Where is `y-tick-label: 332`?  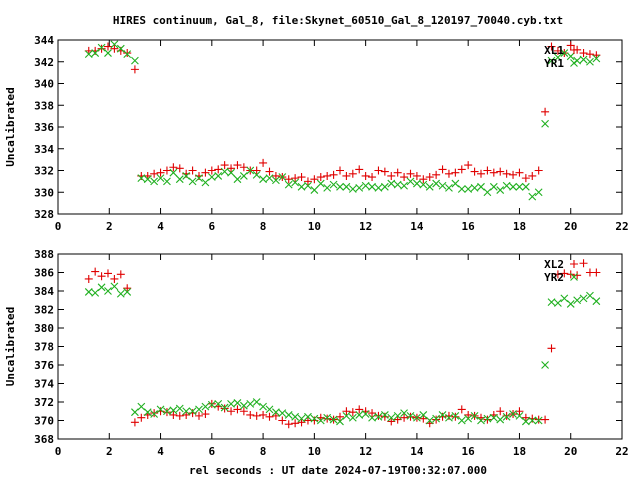 y-tick-label: 332 is located at coordinates (44, 171).